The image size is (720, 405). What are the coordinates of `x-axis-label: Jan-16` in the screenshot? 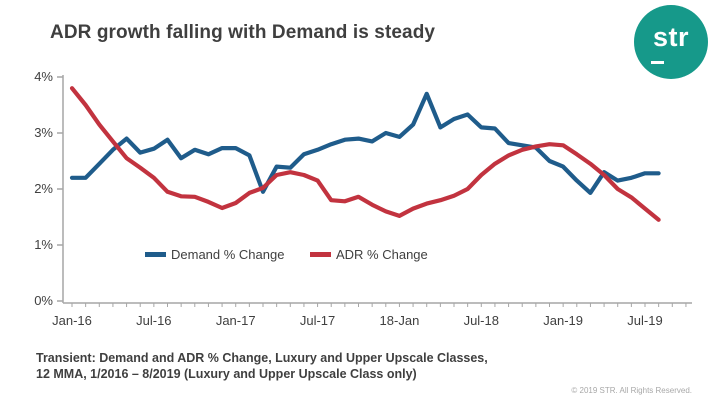 It's located at (72, 320).